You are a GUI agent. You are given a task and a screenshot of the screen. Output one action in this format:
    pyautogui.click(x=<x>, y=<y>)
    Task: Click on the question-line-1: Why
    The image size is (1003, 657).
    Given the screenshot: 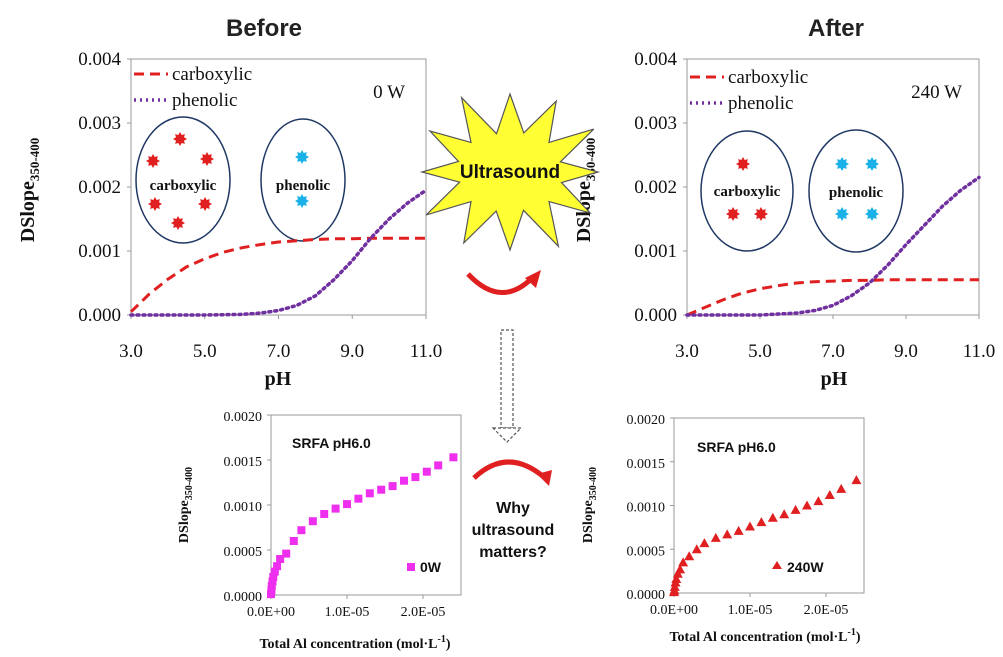 What is the action you would take?
    pyautogui.click(x=513, y=508)
    